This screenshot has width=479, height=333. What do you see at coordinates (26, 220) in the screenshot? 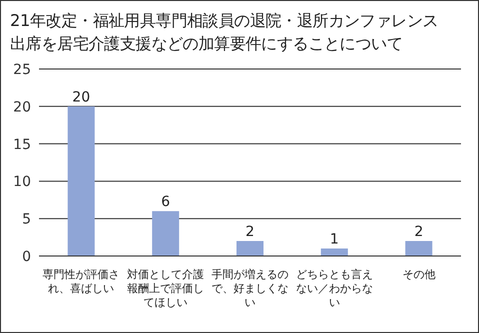
I see `y-tick-label: 5` at bounding box center [26, 220].